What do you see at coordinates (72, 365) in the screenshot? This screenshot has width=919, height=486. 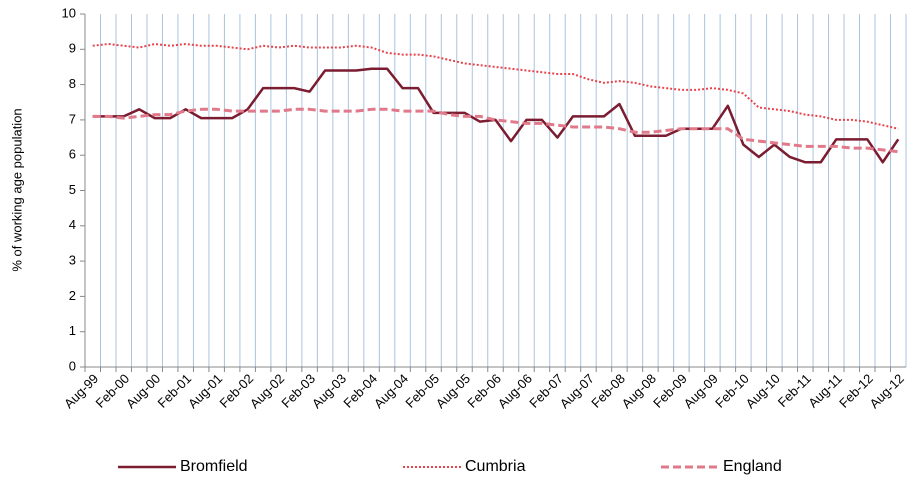 I see `y-tick-label: 0` at bounding box center [72, 365].